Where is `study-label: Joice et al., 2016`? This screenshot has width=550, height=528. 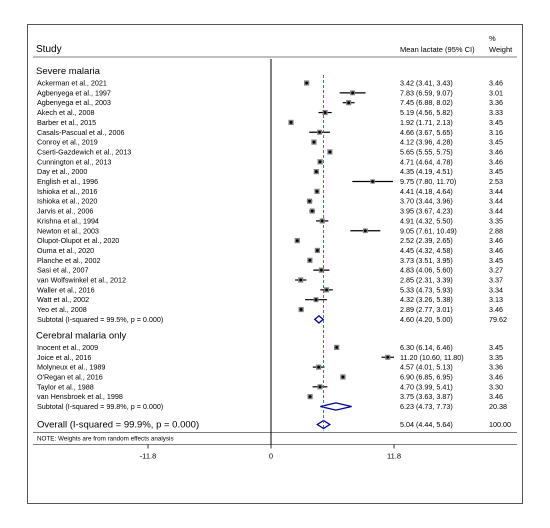
study-label: Joice et al., 2016 is located at coordinates (64, 357).